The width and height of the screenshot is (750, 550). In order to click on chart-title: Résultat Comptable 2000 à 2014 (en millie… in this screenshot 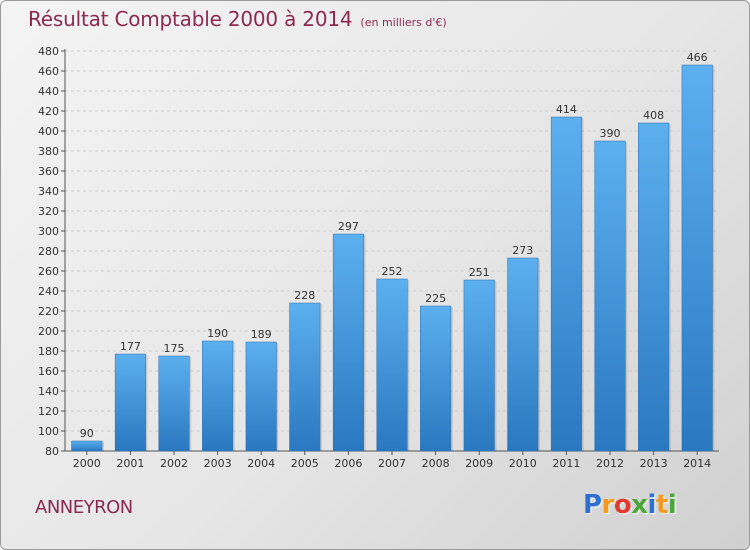, I will do `click(237, 19)`.